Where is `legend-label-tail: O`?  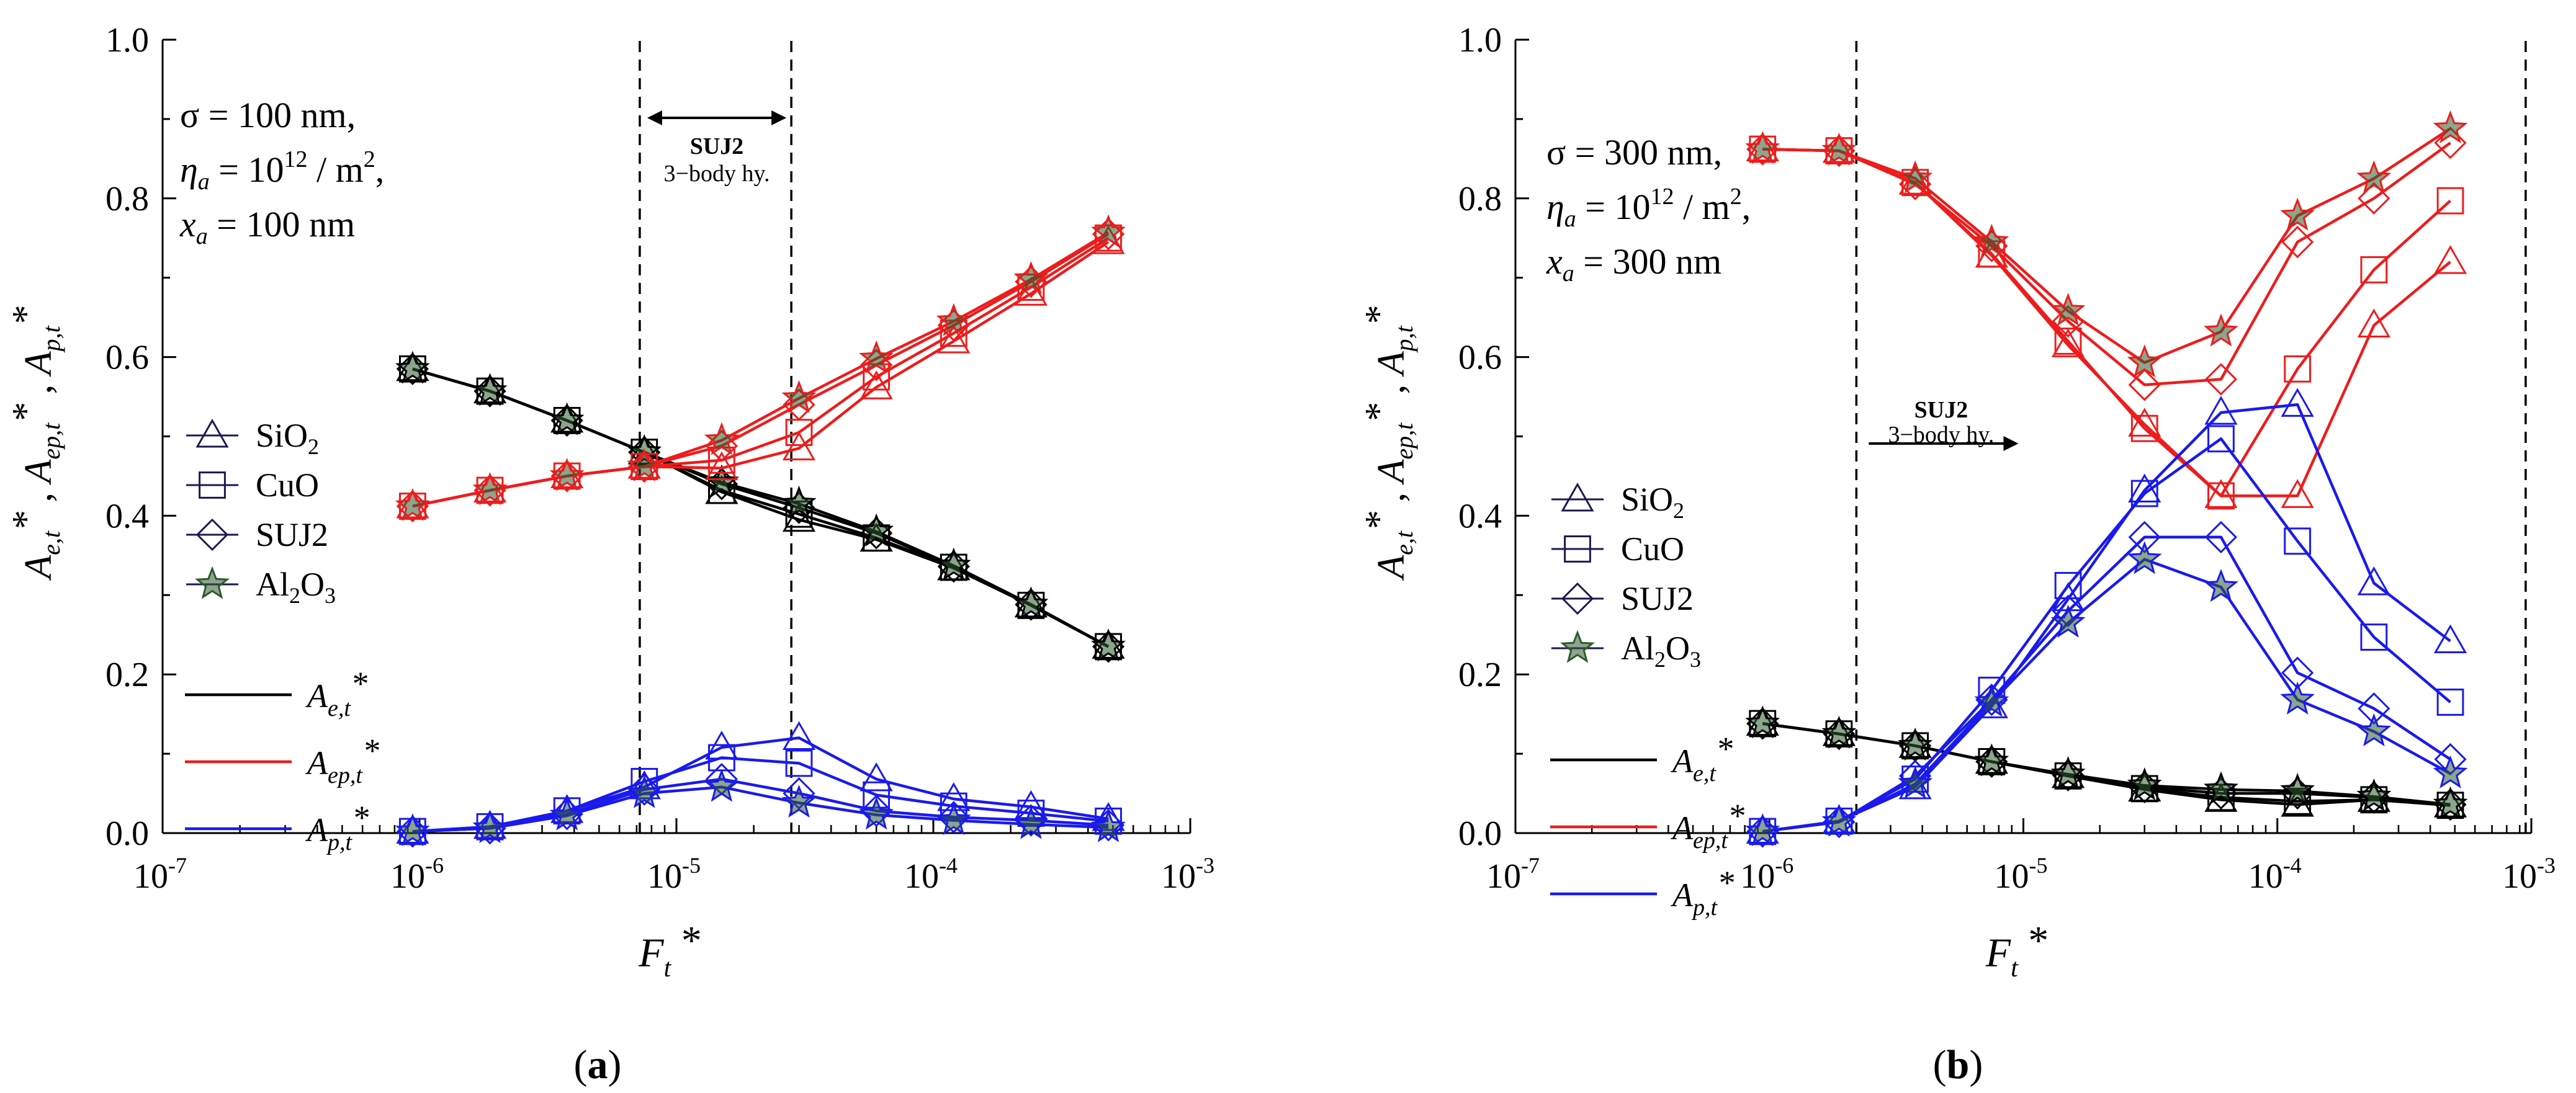 legend-label-tail: O is located at coordinates (312, 585).